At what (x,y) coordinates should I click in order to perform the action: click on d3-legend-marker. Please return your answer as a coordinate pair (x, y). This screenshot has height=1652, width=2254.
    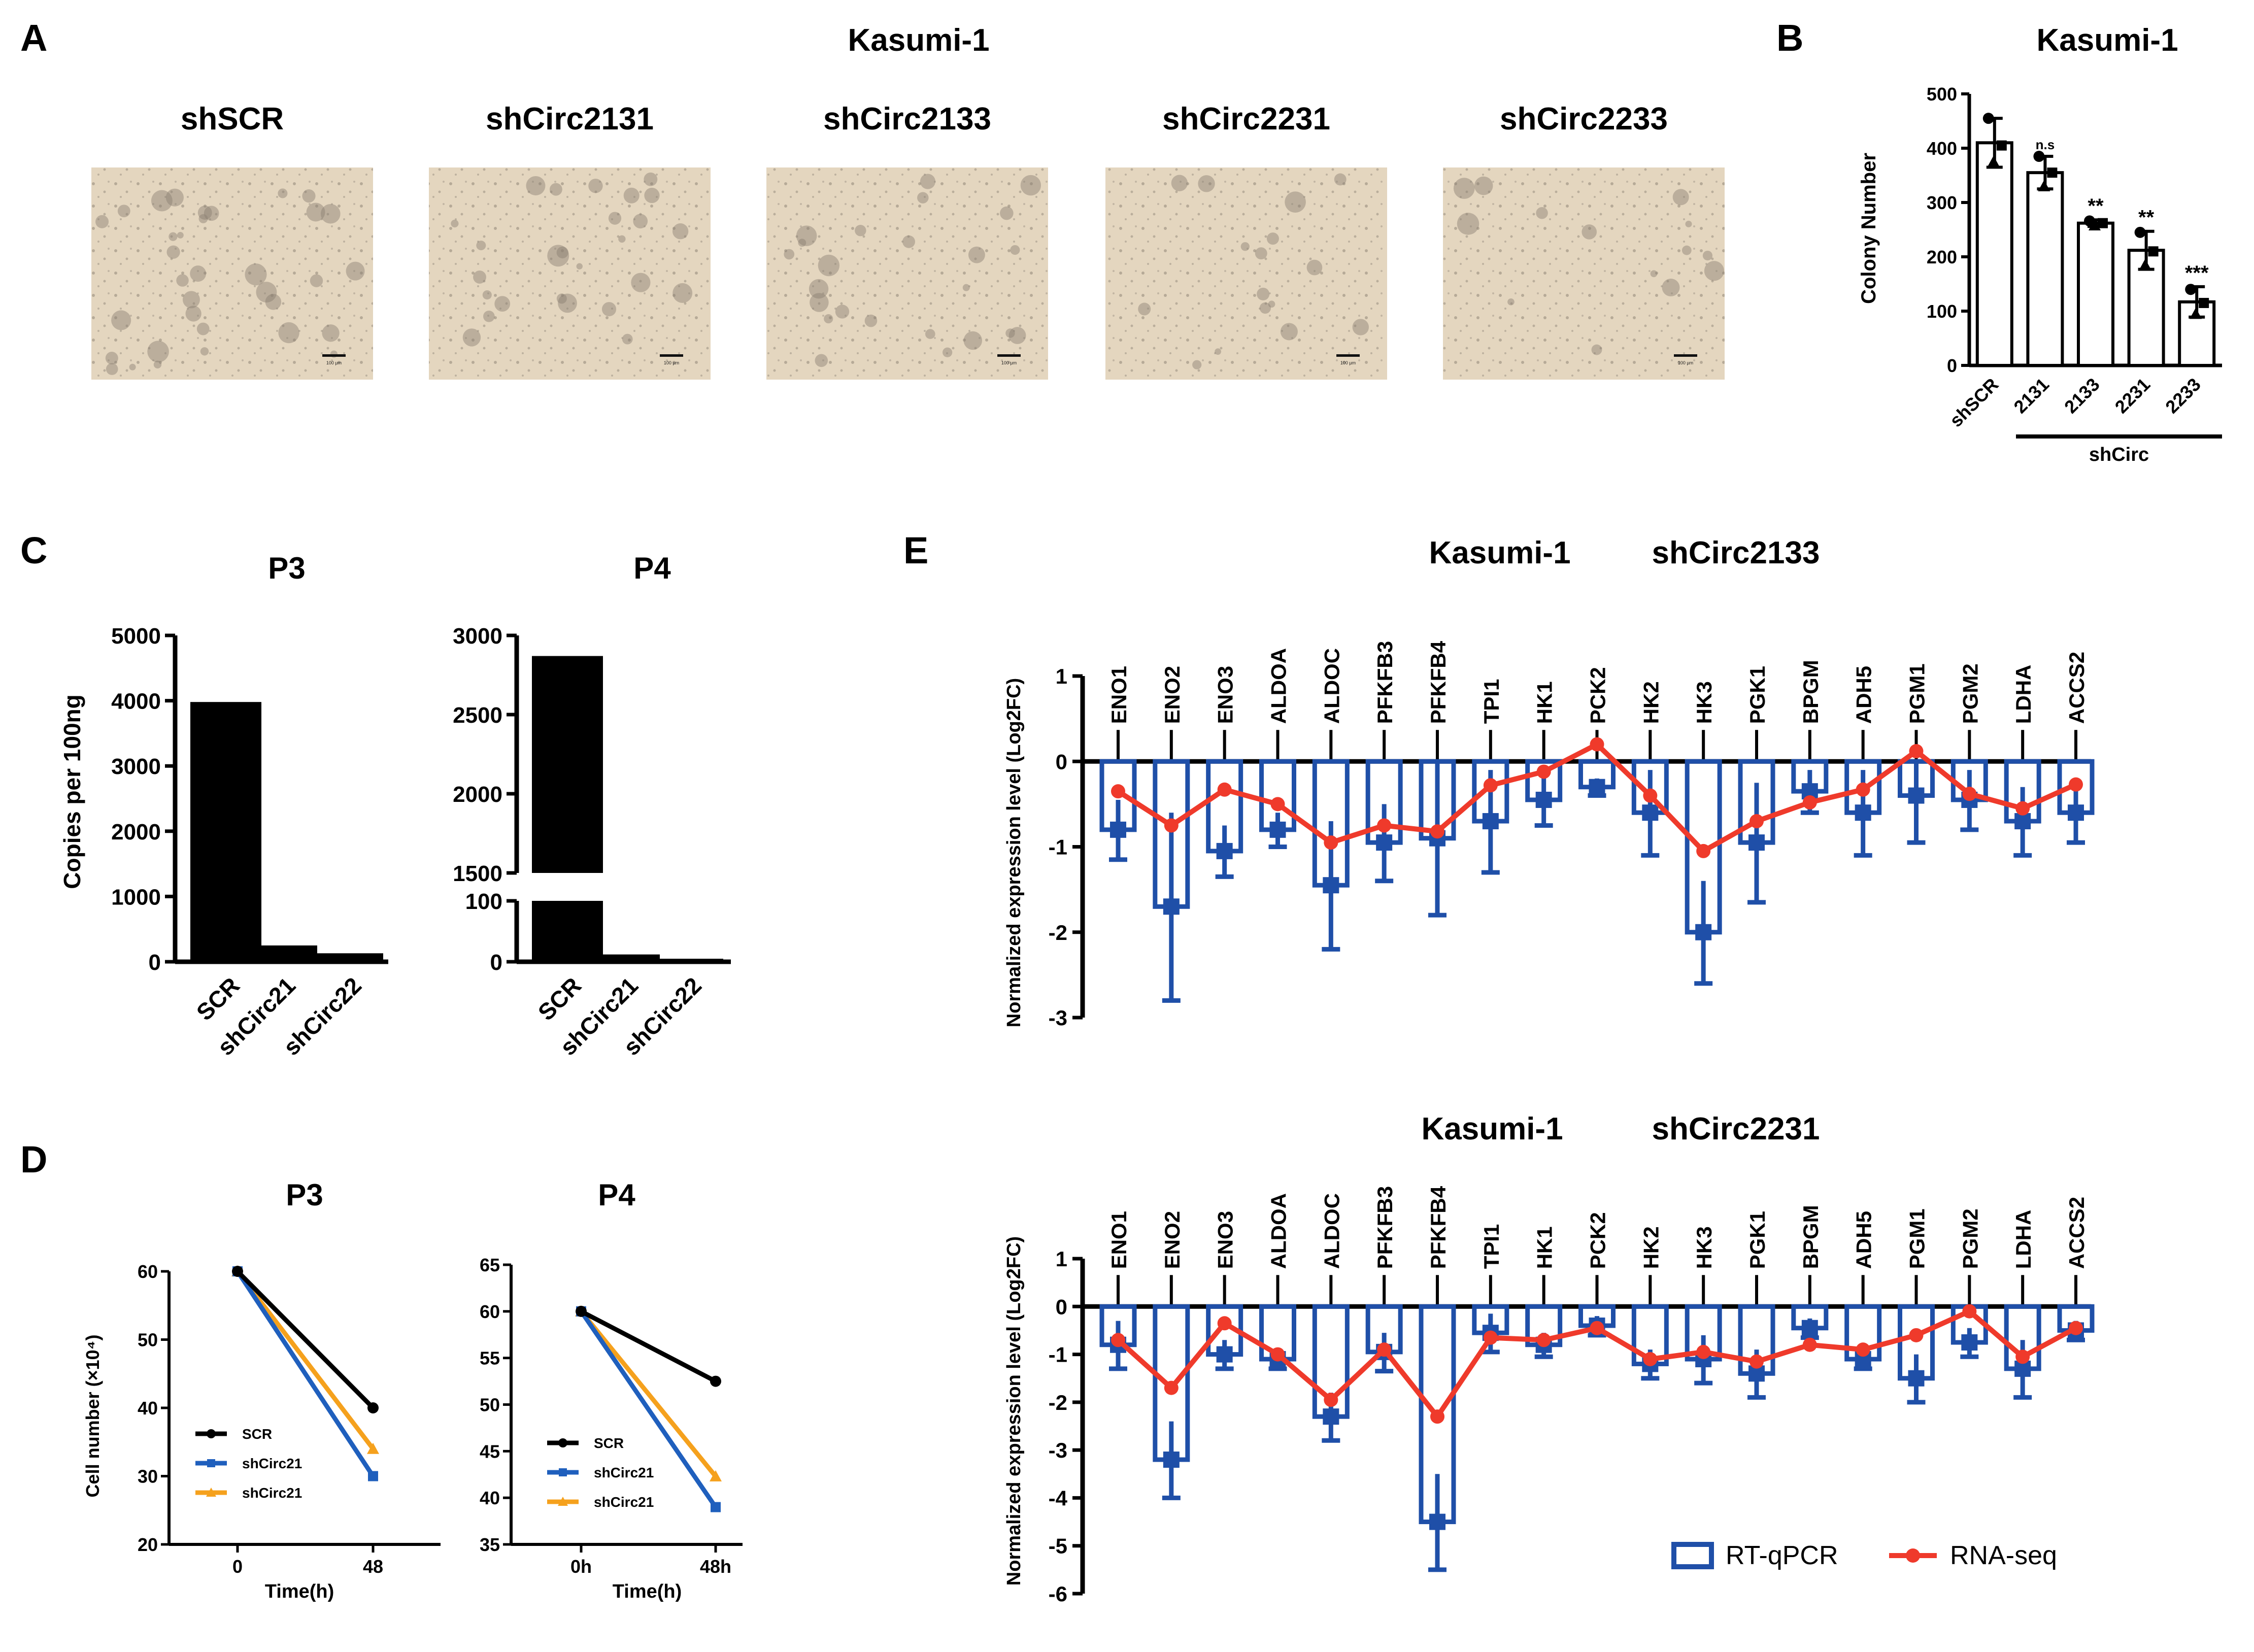
    Looking at the image, I should click on (211, 1433).